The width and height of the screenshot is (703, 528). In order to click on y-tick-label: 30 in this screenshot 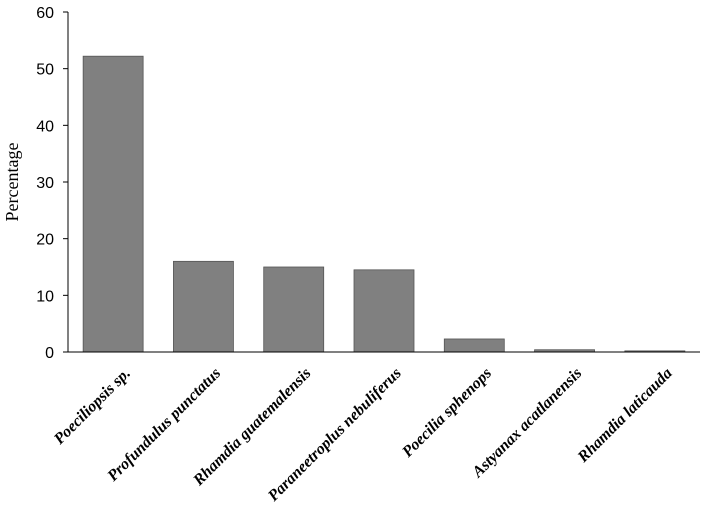, I will do `click(45, 183)`.